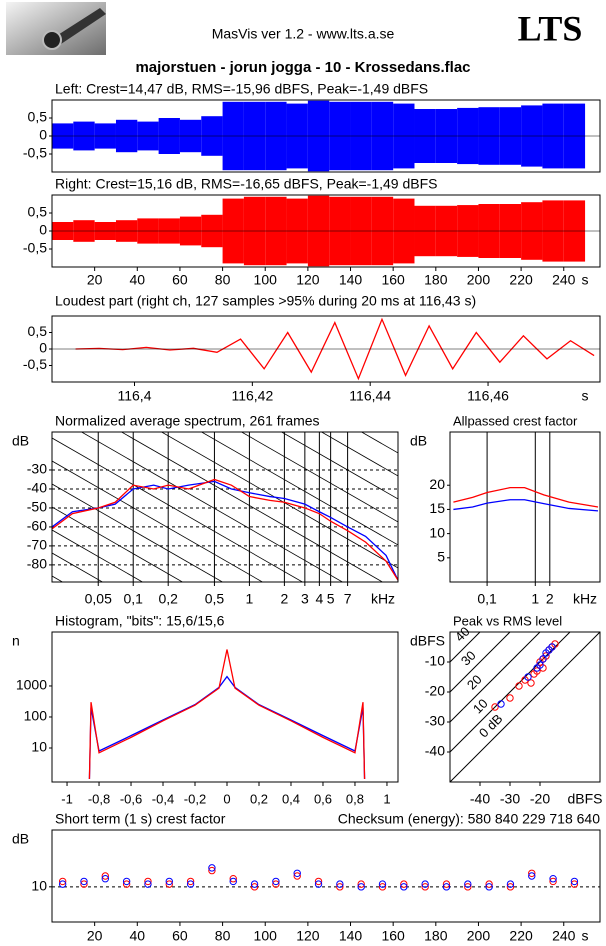  Describe the element at coordinates (31, 685) in the screenshot. I see `y-tick-label: 1000` at that location.